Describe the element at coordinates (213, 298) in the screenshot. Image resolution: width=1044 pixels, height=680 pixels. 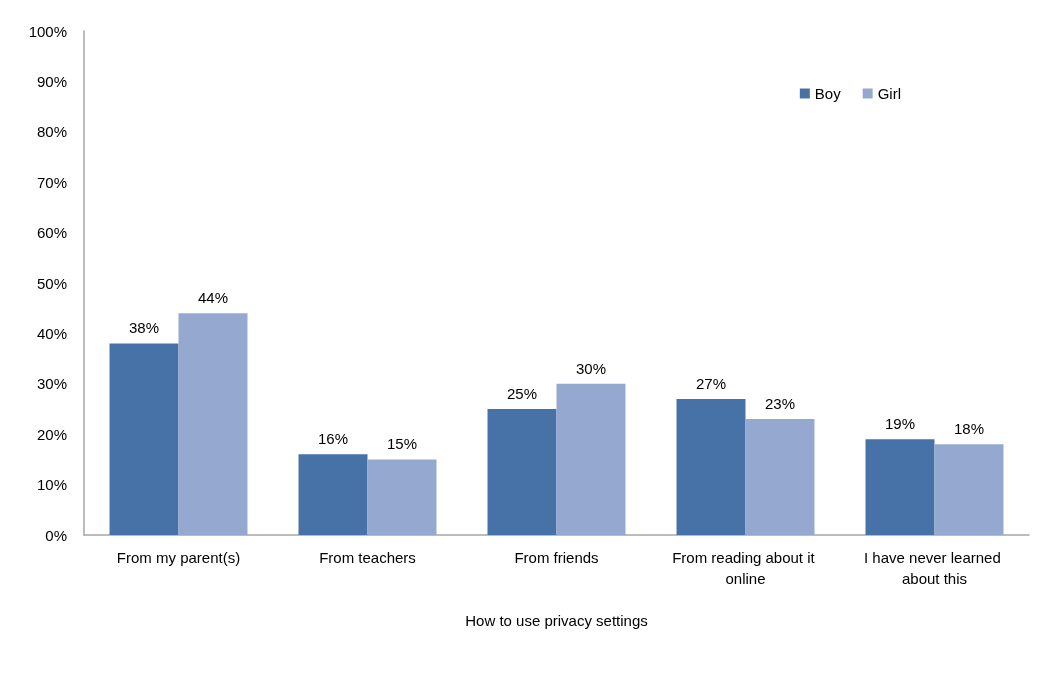
I see `data-label: 44%` at that location.